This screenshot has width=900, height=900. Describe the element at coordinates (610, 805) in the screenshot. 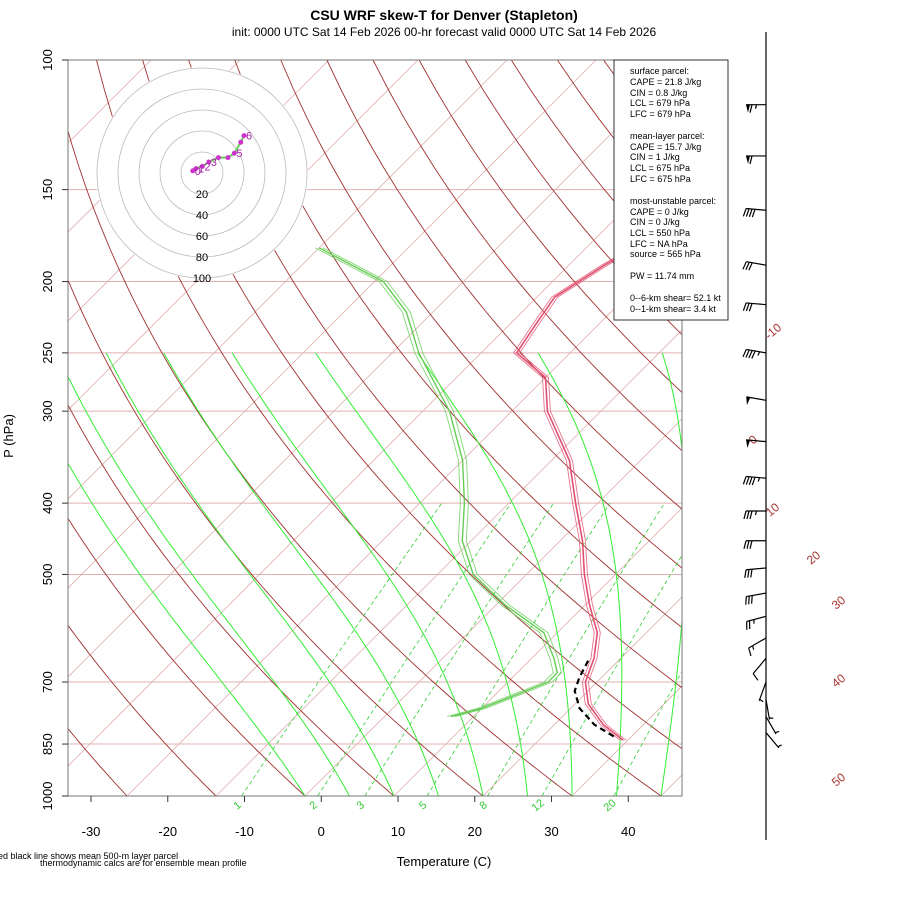

I see `mixing-ratio-label: 20` at that location.